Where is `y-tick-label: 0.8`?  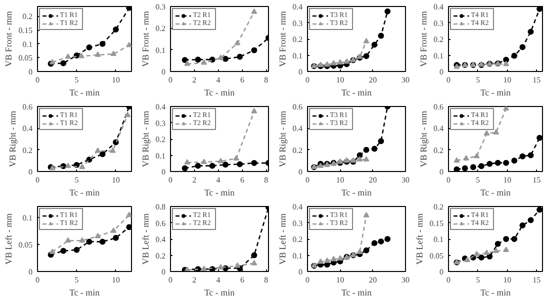
y-tick-label: 0.8 is located at coordinates (161, 207).